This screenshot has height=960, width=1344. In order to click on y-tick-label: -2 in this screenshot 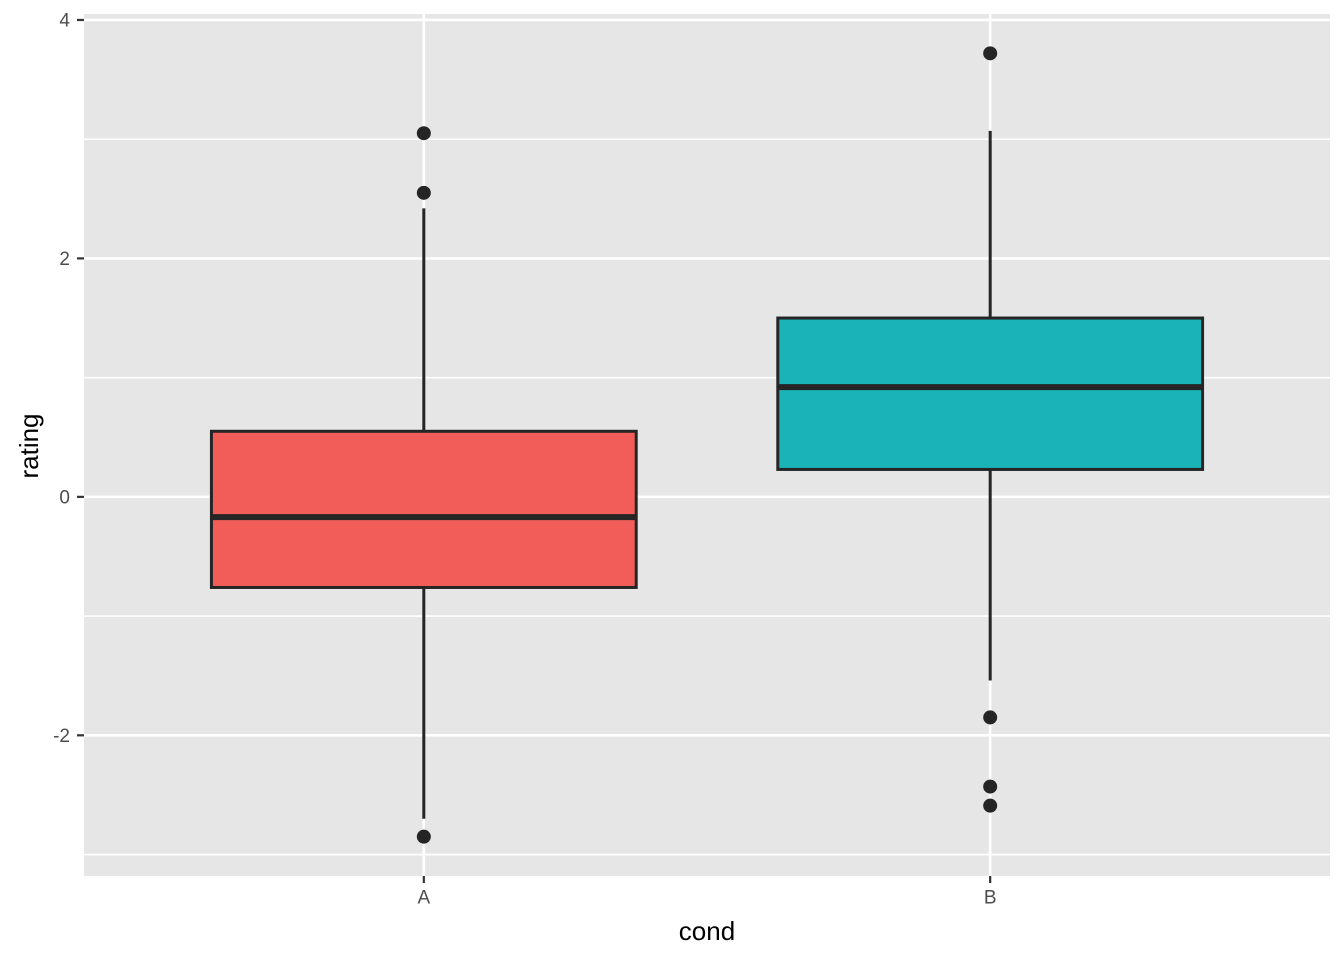, I will do `click(61, 736)`.